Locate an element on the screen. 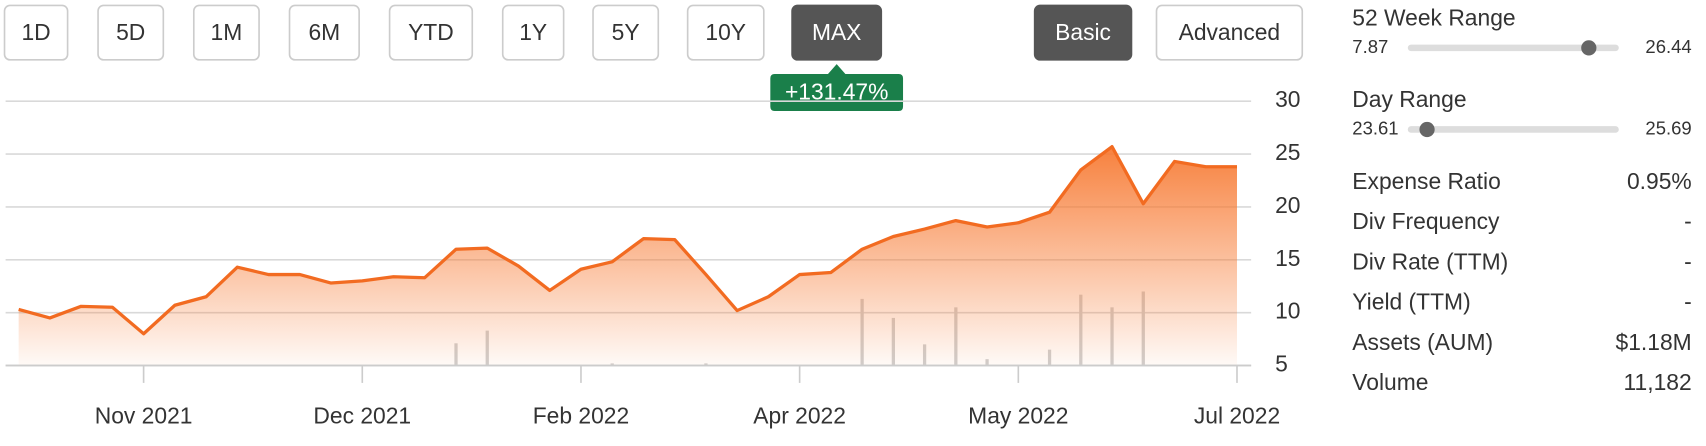  button-label: Basic is located at coordinates (1083, 32).